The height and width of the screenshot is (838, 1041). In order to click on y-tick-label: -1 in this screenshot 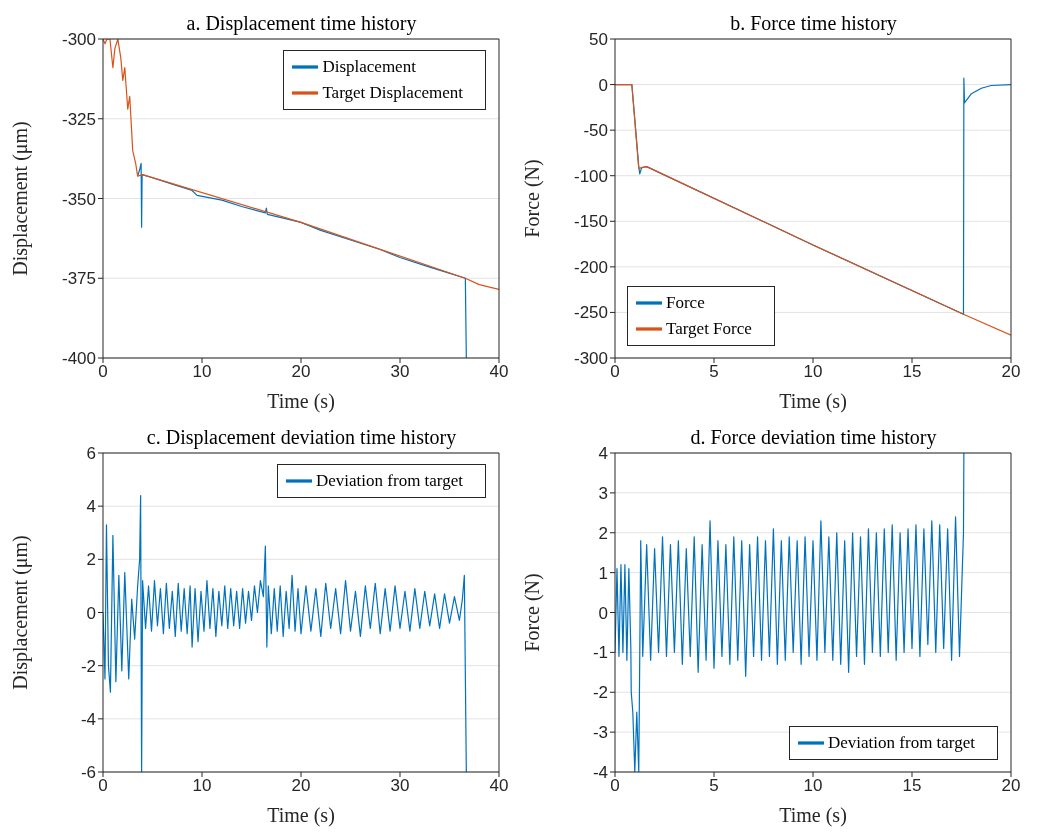, I will do `click(600, 653)`.